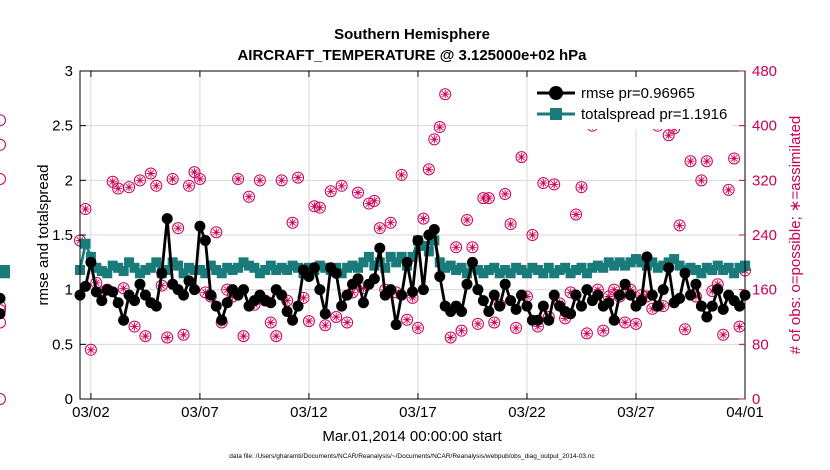 This screenshot has height=470, width=830. I want to click on x-tick-label: 03/22, so click(527, 412).